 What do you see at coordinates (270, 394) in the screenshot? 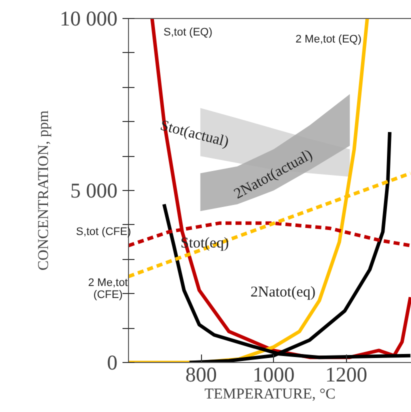
I see `x-axis-title: TEMPERATURE, °C` at bounding box center [270, 394].